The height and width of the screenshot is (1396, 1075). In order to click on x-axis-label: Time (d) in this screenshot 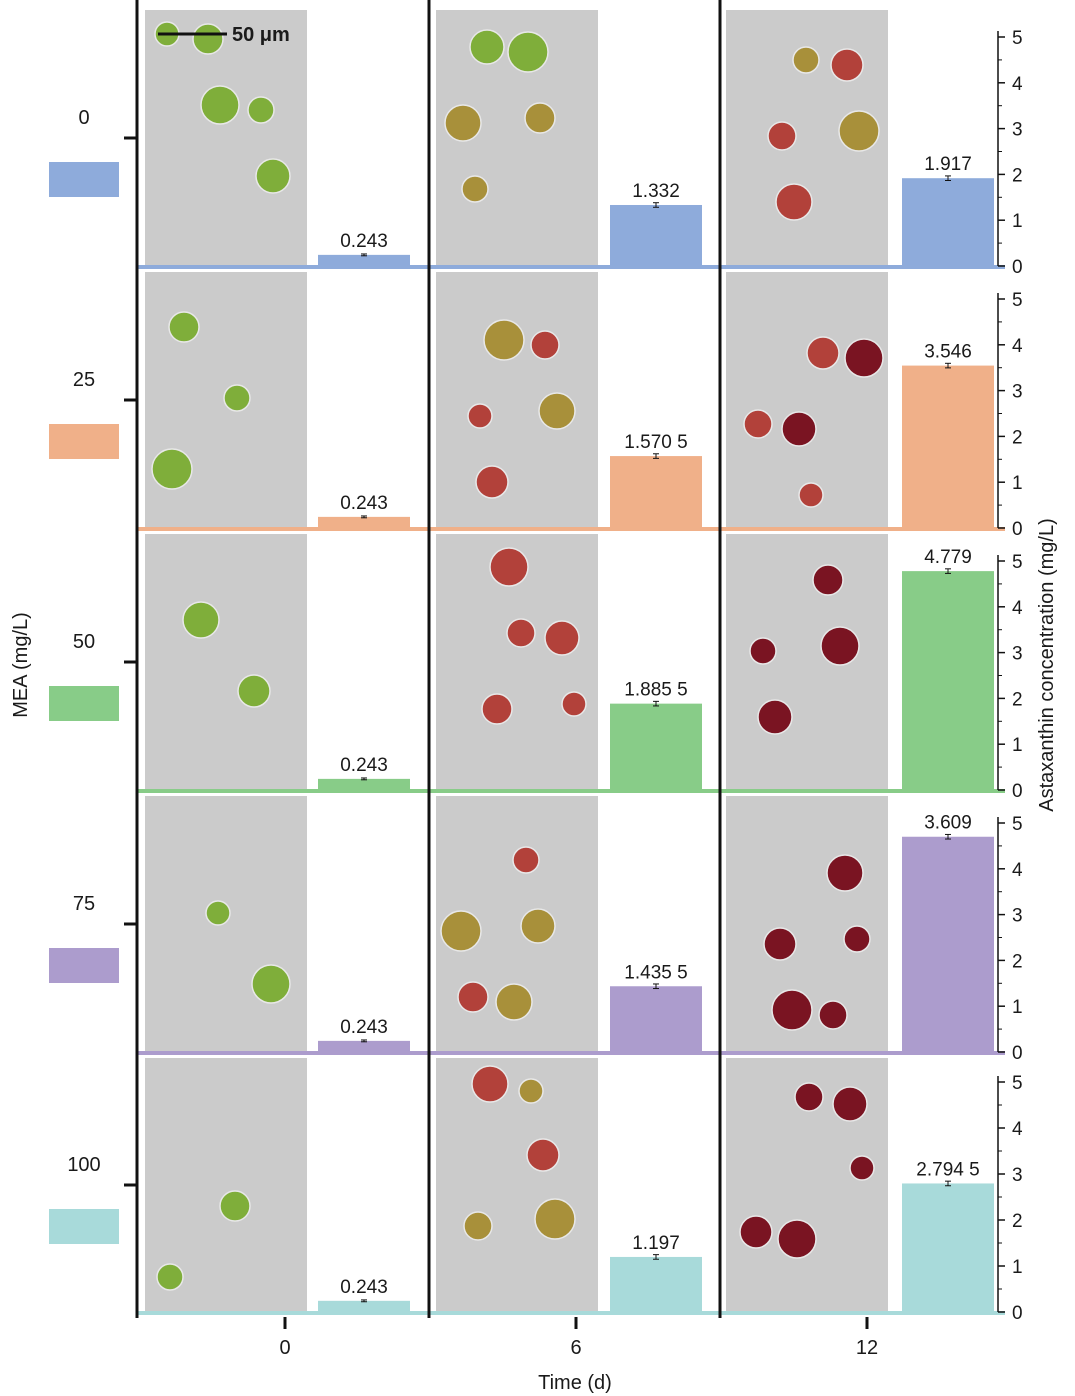, I will do `click(575, 1383)`.